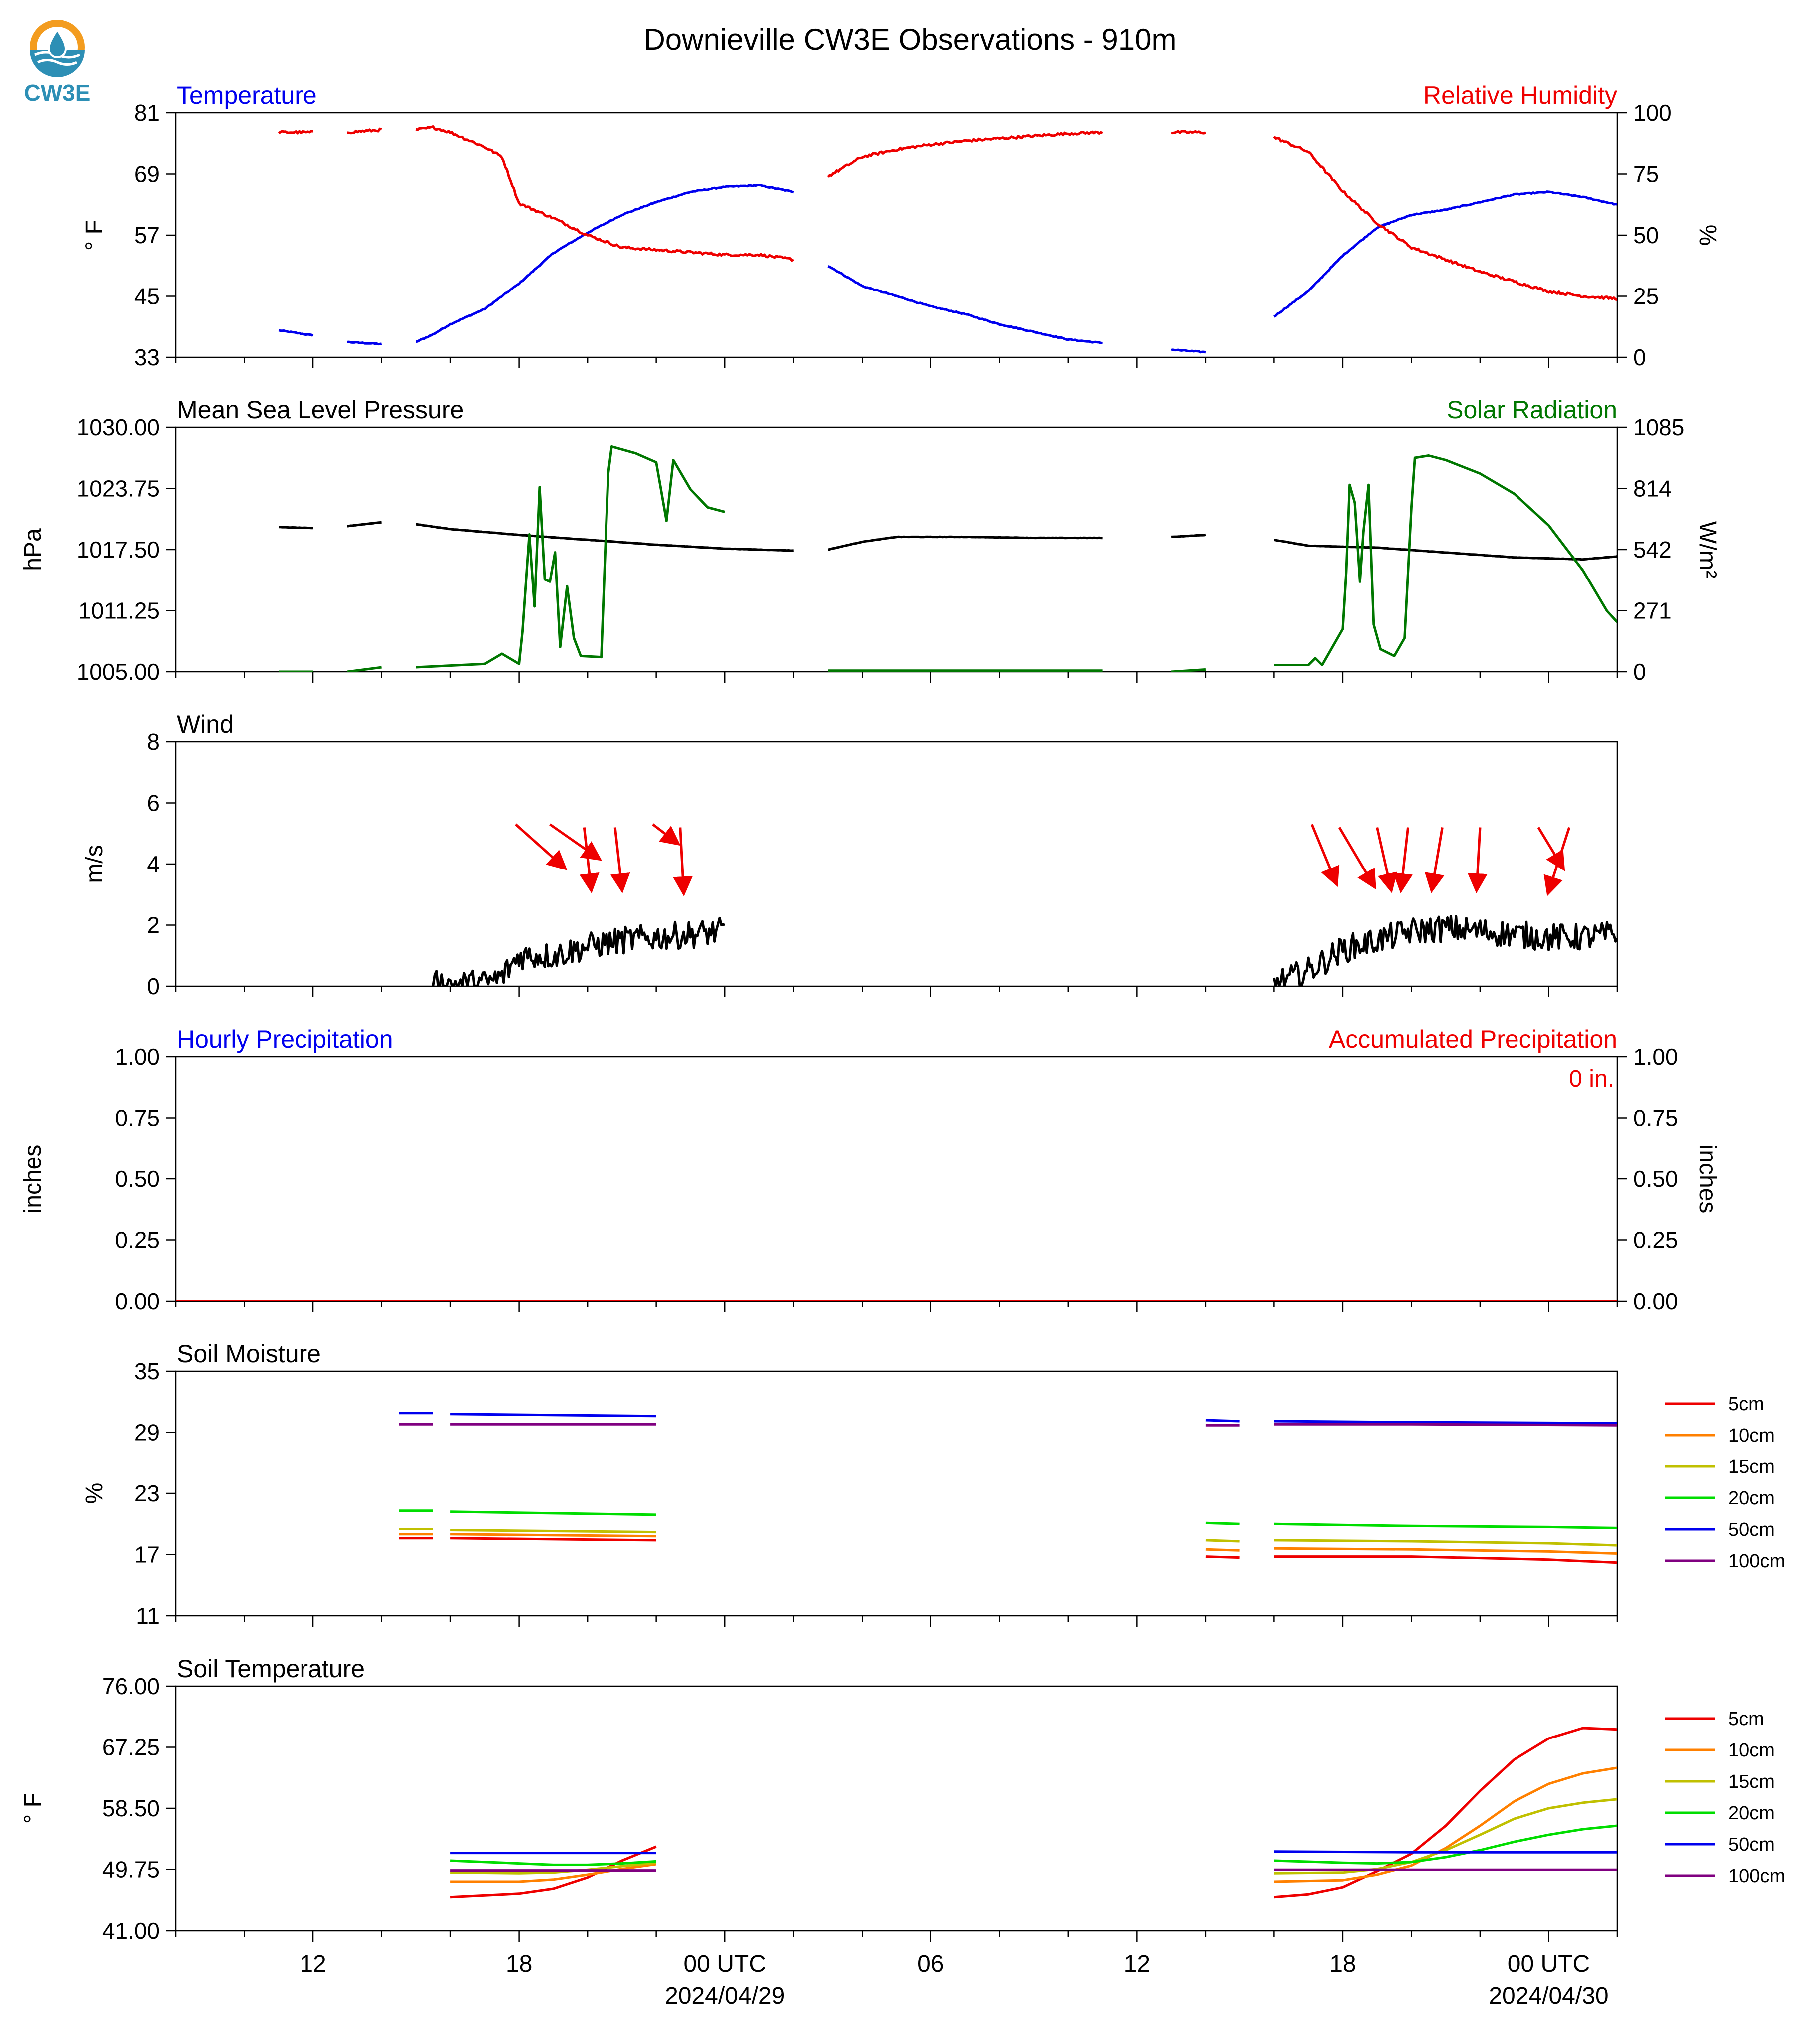  I want to click on panel-title-left: Soil Temperature, so click(271, 1669).